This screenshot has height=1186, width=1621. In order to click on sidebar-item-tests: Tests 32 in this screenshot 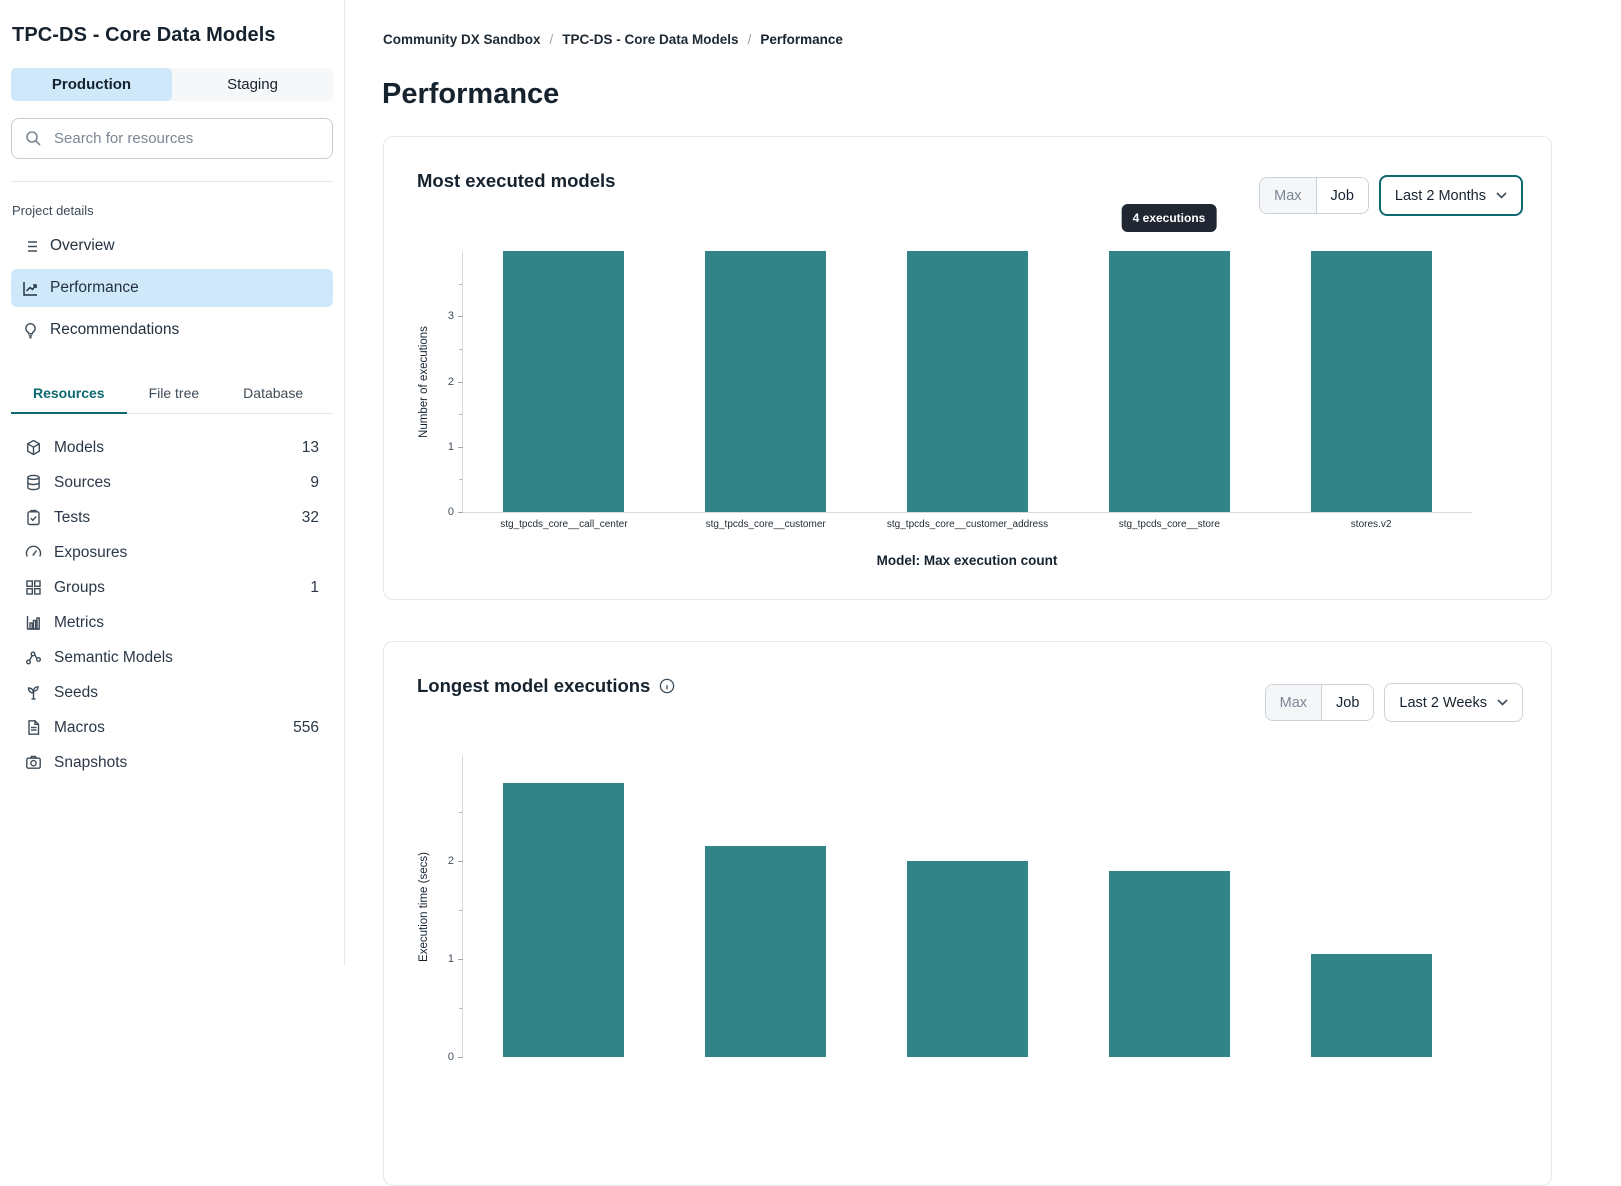, I will do `click(172, 517)`.